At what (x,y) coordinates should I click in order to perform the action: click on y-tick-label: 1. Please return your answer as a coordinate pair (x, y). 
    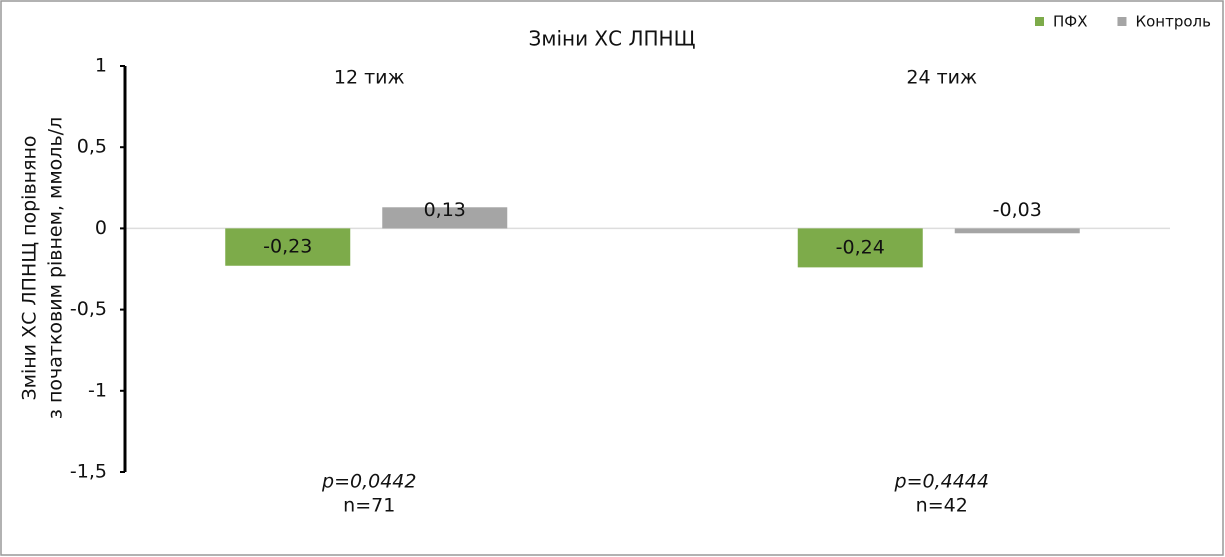
    Looking at the image, I should click on (101, 66).